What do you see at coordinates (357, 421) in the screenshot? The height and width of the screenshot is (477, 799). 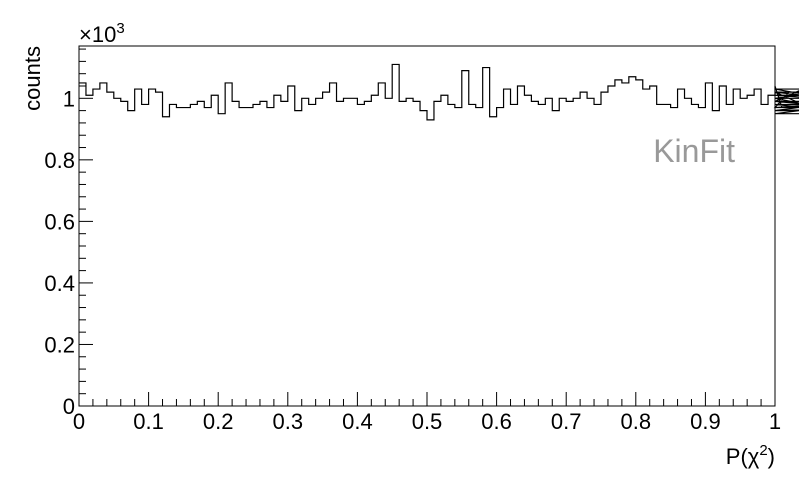 I see `x-tick-label: 0.4` at bounding box center [357, 421].